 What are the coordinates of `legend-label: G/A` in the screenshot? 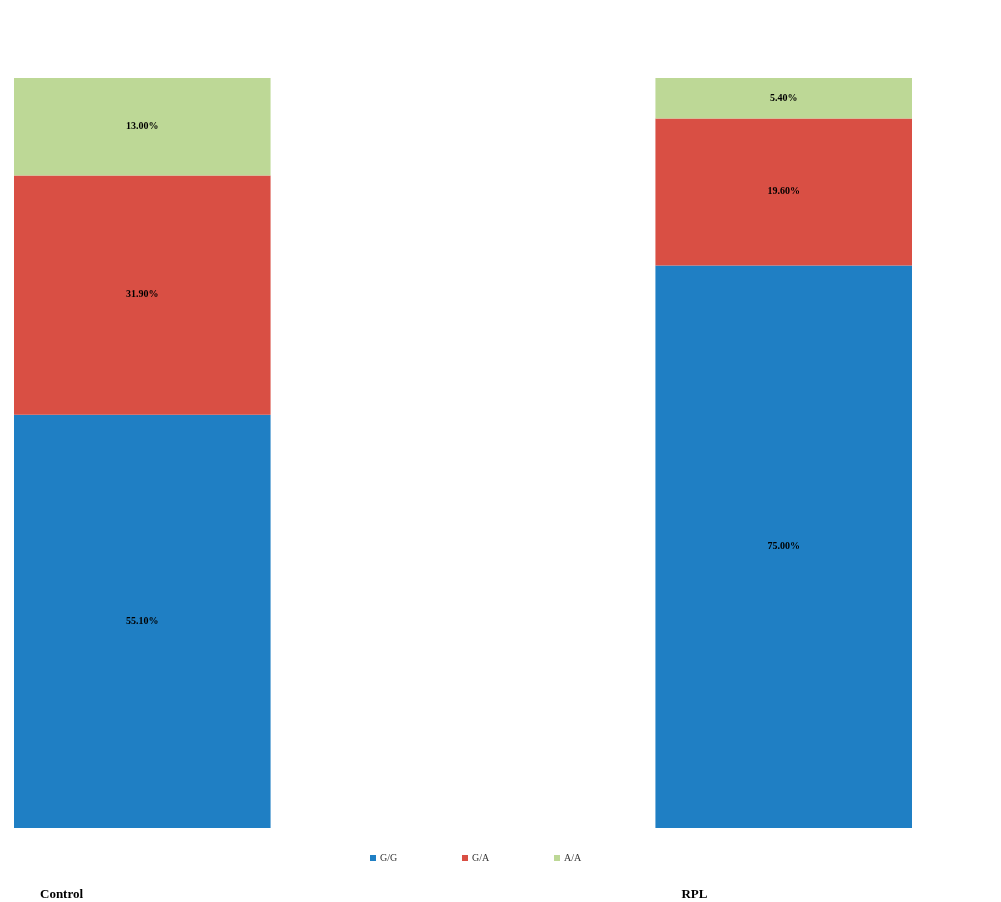 It's located at (481, 858).